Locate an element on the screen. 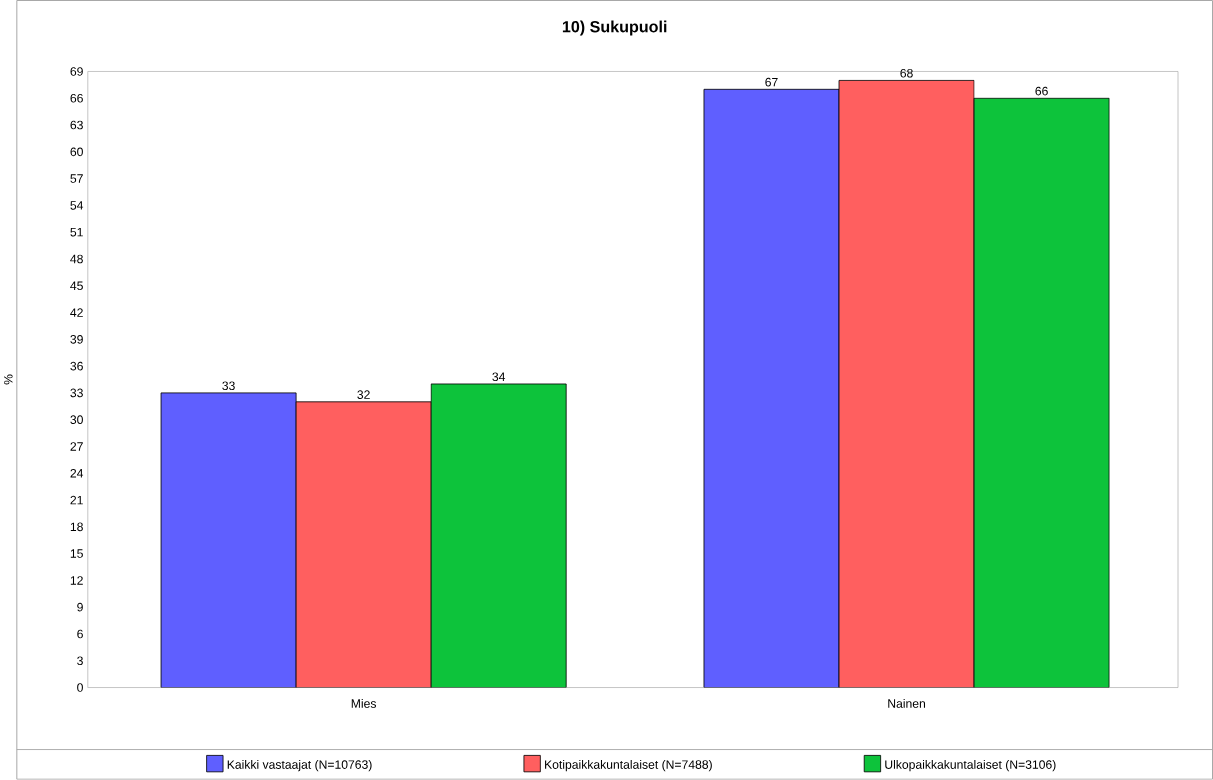  data-label: 32 is located at coordinates (363, 395).